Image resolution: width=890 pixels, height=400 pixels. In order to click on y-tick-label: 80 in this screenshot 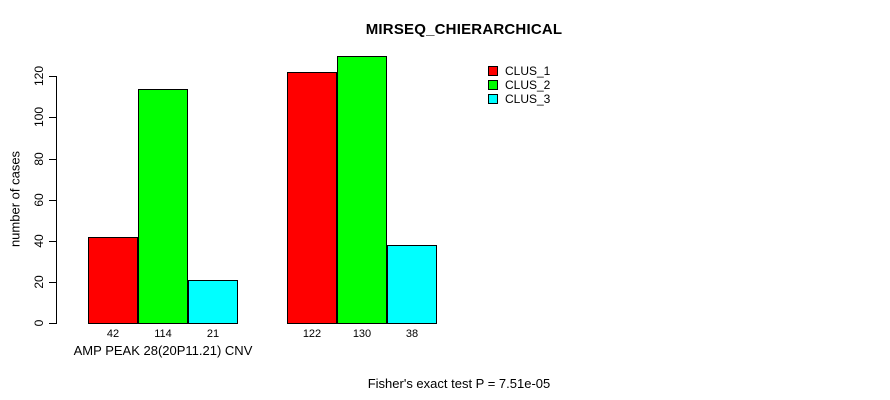, I will do `click(39, 159)`.